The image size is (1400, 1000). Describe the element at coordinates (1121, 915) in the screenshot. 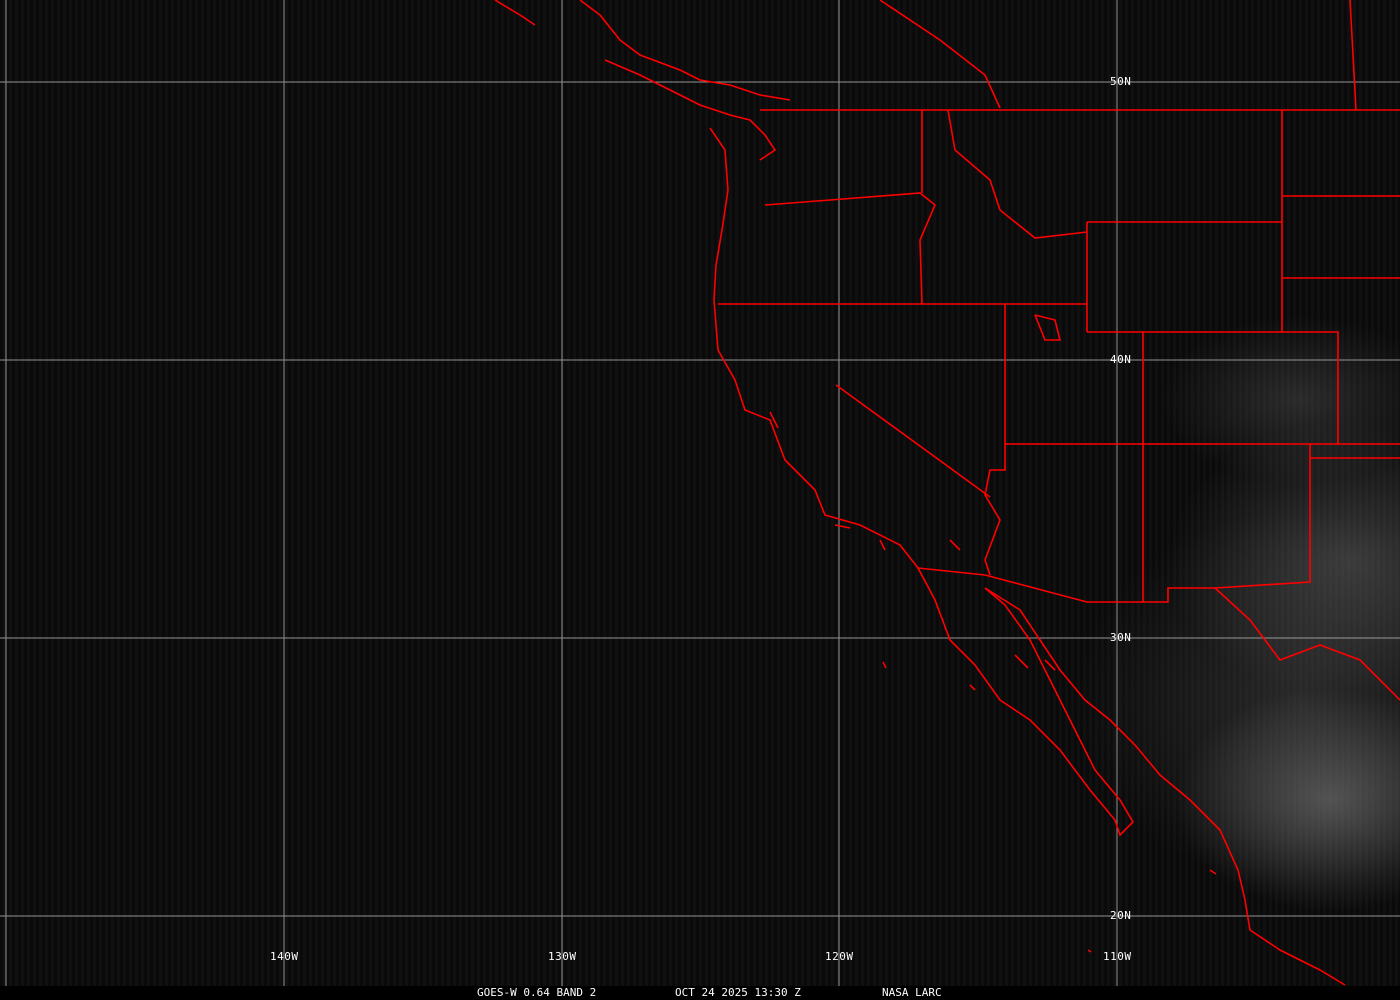

I see `lat-label-20n: 20N` at that location.